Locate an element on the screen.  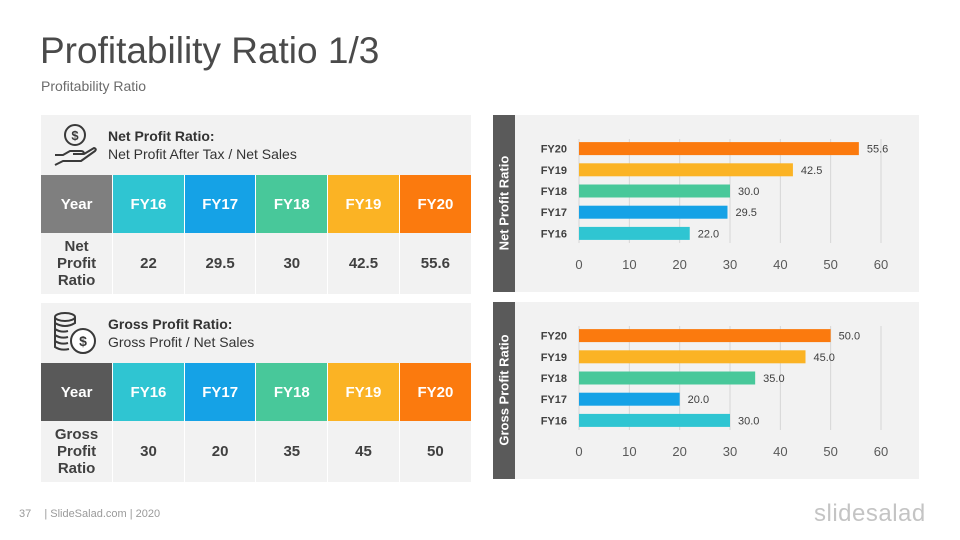
gross-profit-formula: Gross Profit / Net Sales is located at coordinates (181, 342).